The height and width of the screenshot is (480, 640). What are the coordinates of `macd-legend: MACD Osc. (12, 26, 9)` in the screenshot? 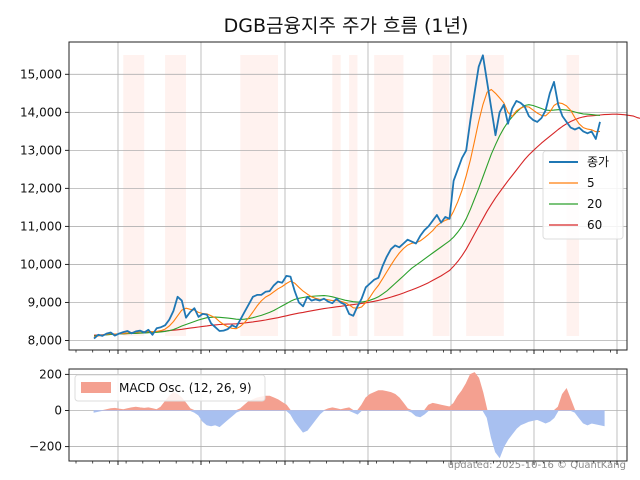 It's located at (170, 388).